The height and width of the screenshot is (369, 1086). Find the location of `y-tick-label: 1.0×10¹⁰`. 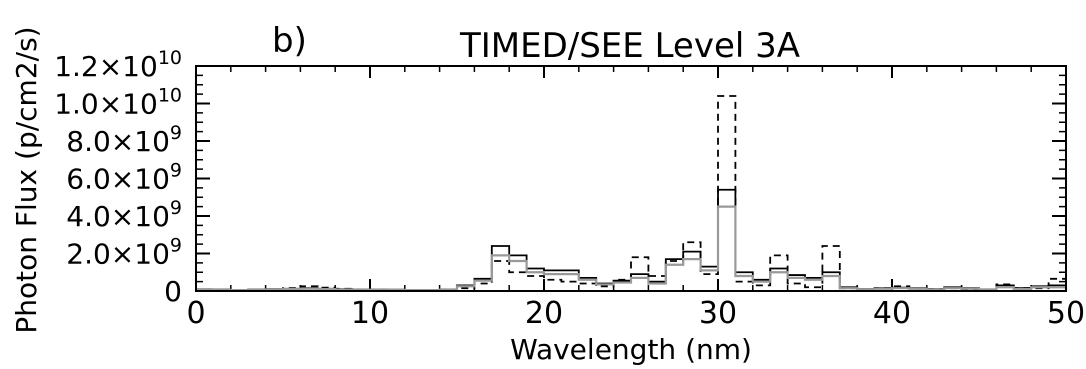

y-tick-label: 1.0×10¹⁰ is located at coordinates (118, 103).